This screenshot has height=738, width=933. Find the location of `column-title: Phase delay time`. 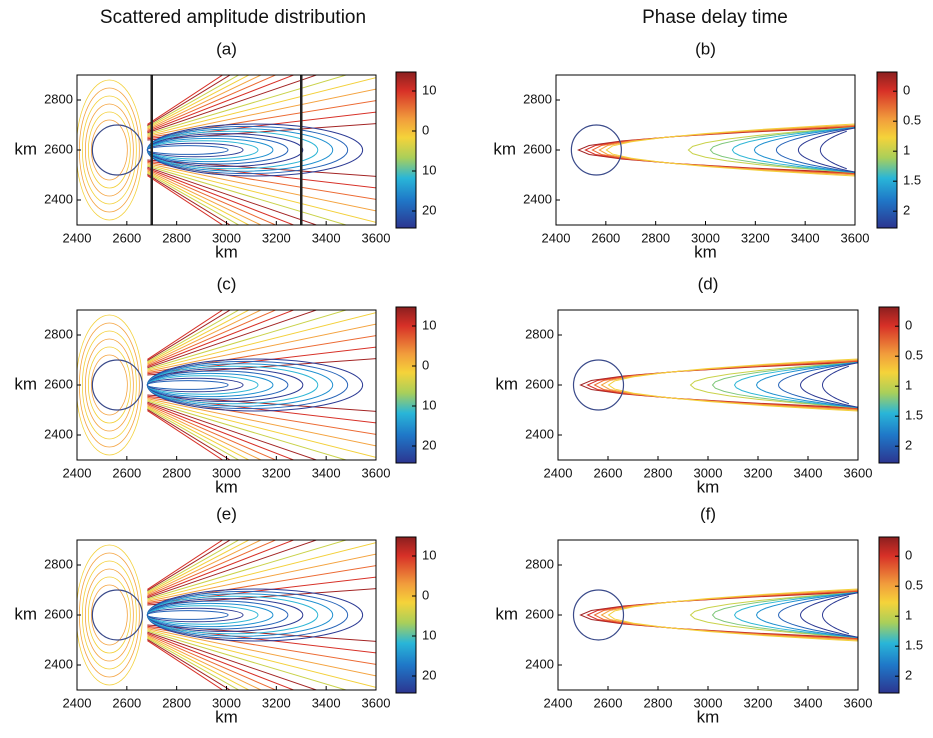

column-title: Phase delay time is located at coordinates (715, 17).